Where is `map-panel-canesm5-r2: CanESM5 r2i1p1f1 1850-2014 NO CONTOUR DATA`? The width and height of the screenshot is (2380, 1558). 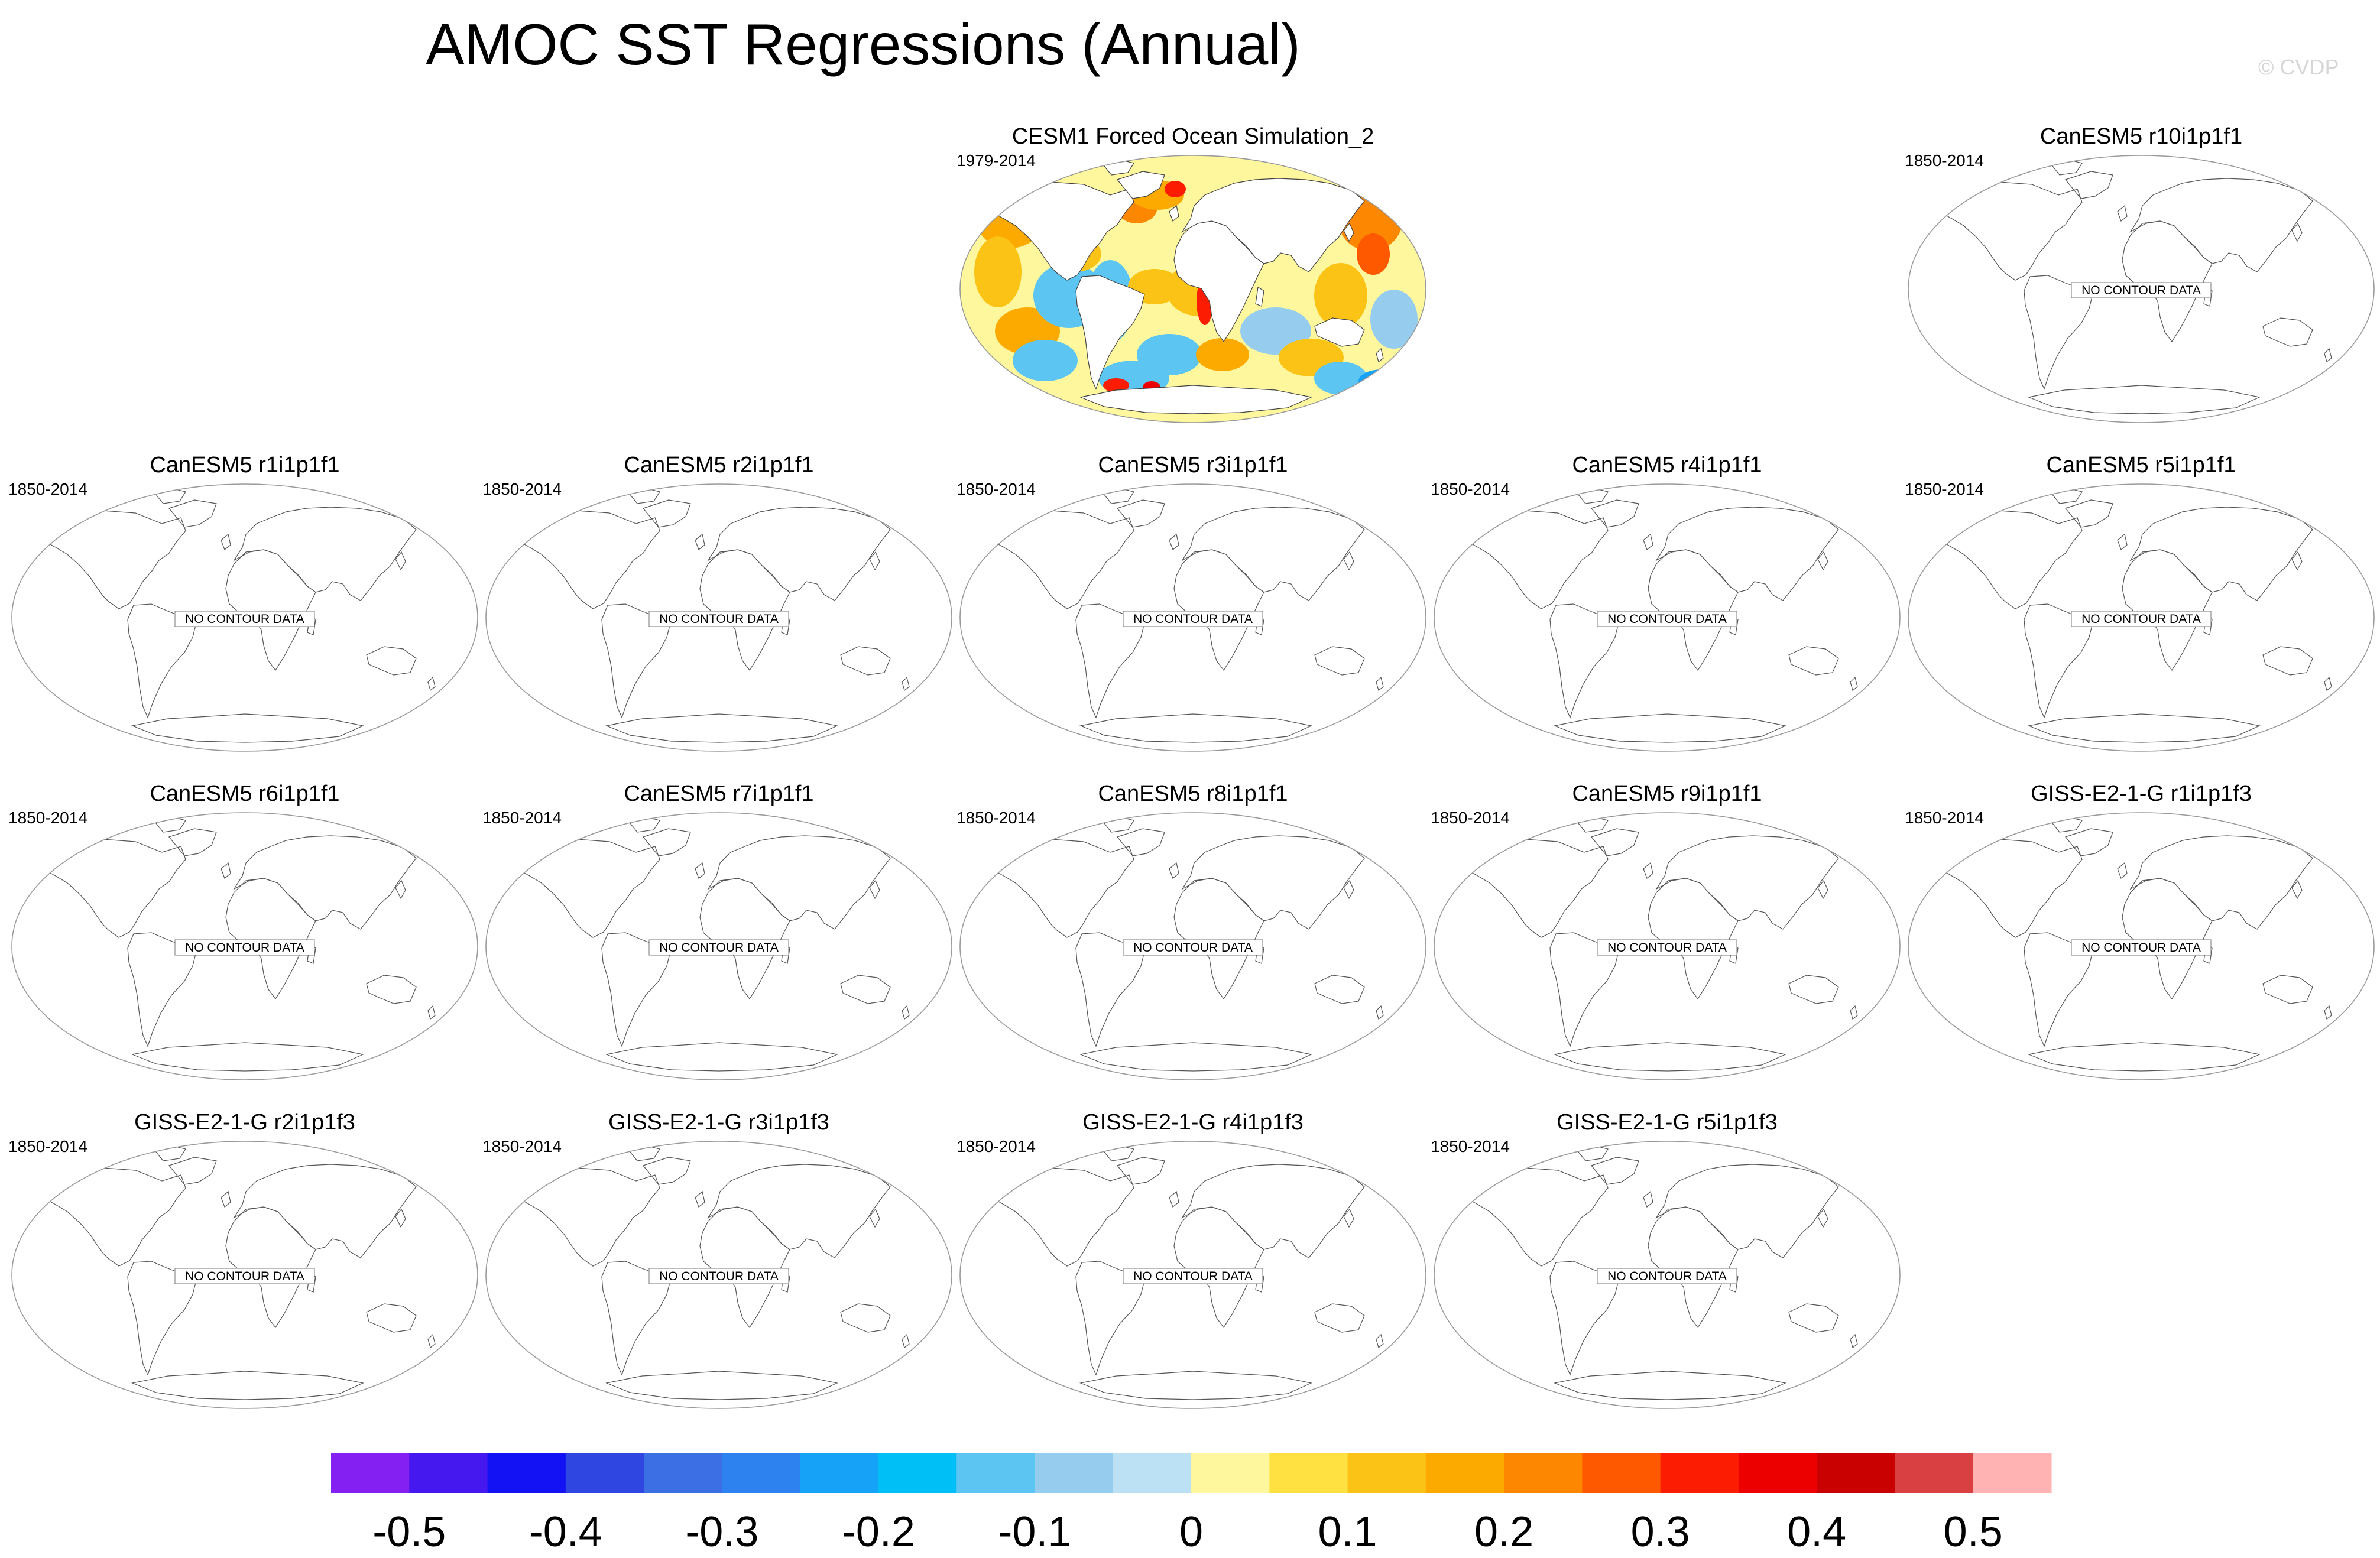
map-panel-canesm5-r2: CanESM5 r2i1p1f1 1850-2014 NO CONTOUR DATA is located at coordinates (718, 602).